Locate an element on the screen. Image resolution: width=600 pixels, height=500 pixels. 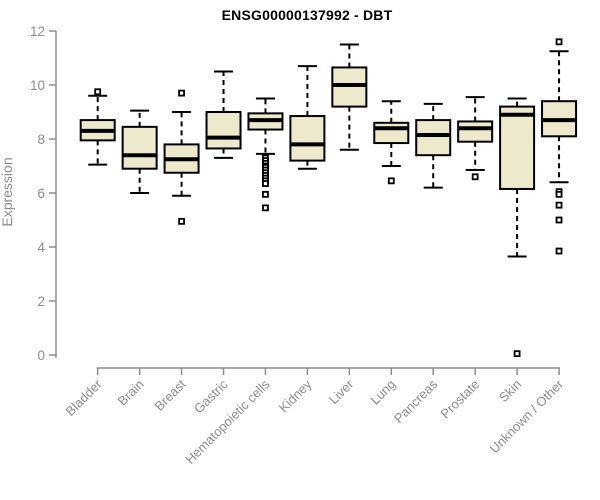
x-category-label: Brain is located at coordinates (131, 393).